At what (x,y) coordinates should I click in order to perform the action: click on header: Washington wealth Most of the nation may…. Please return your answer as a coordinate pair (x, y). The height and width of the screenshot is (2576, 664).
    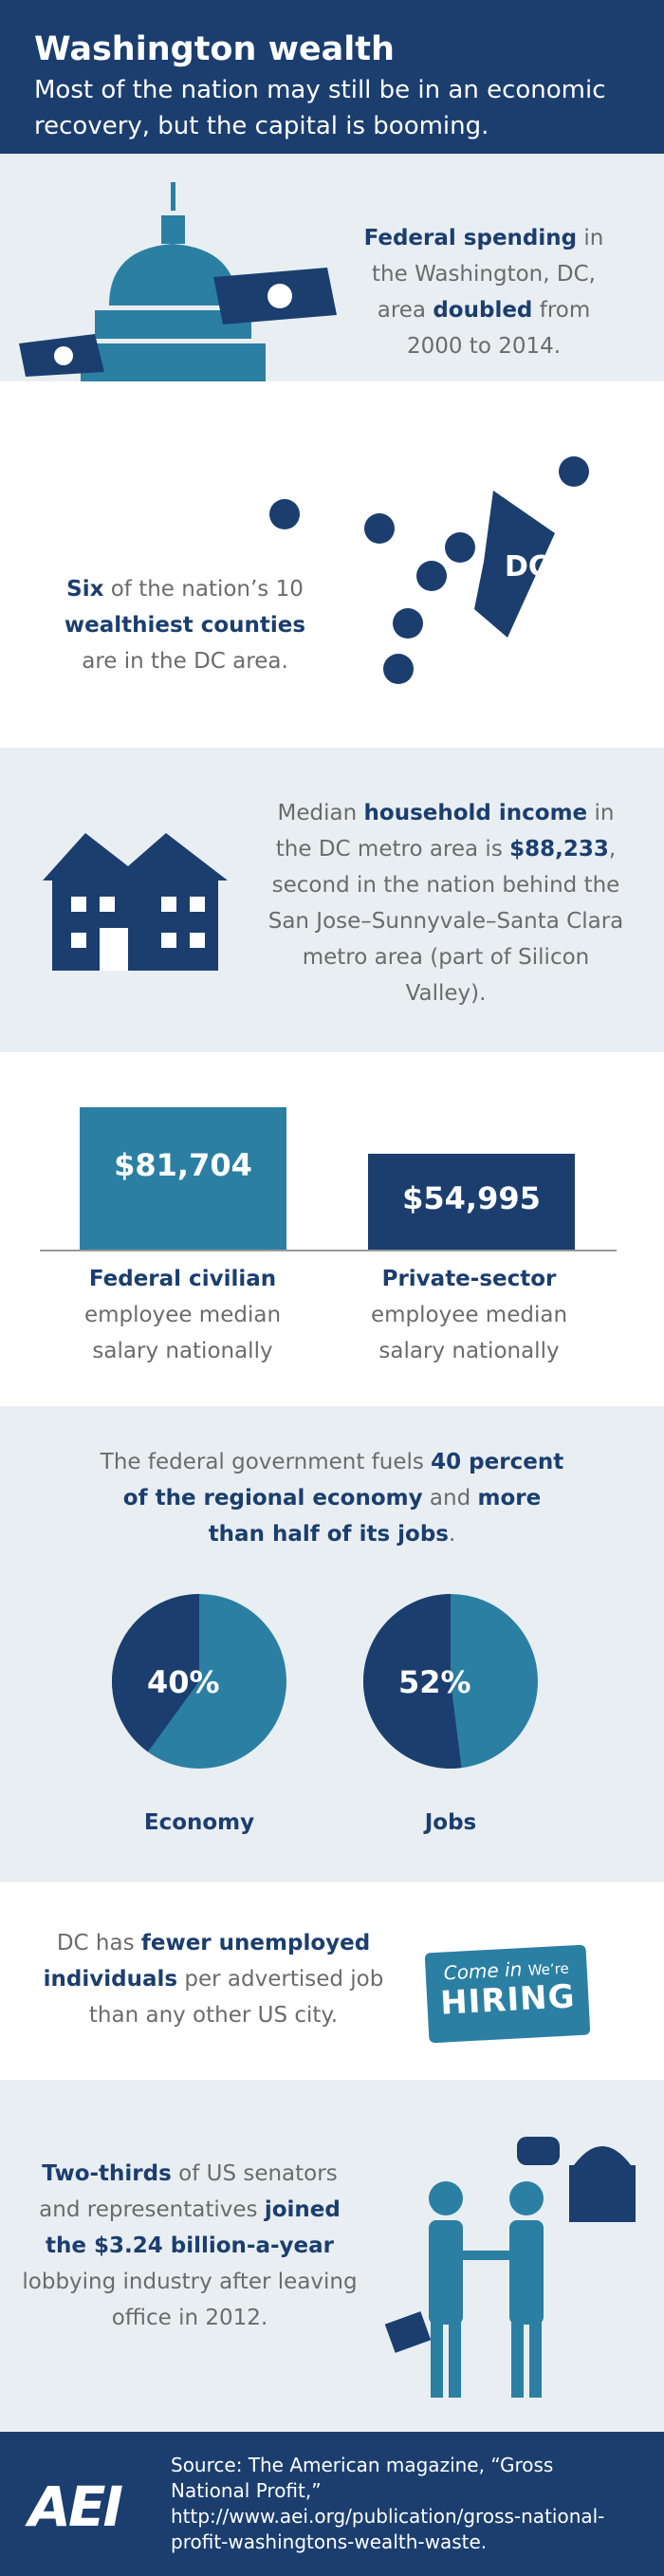
    Looking at the image, I should click on (332, 77).